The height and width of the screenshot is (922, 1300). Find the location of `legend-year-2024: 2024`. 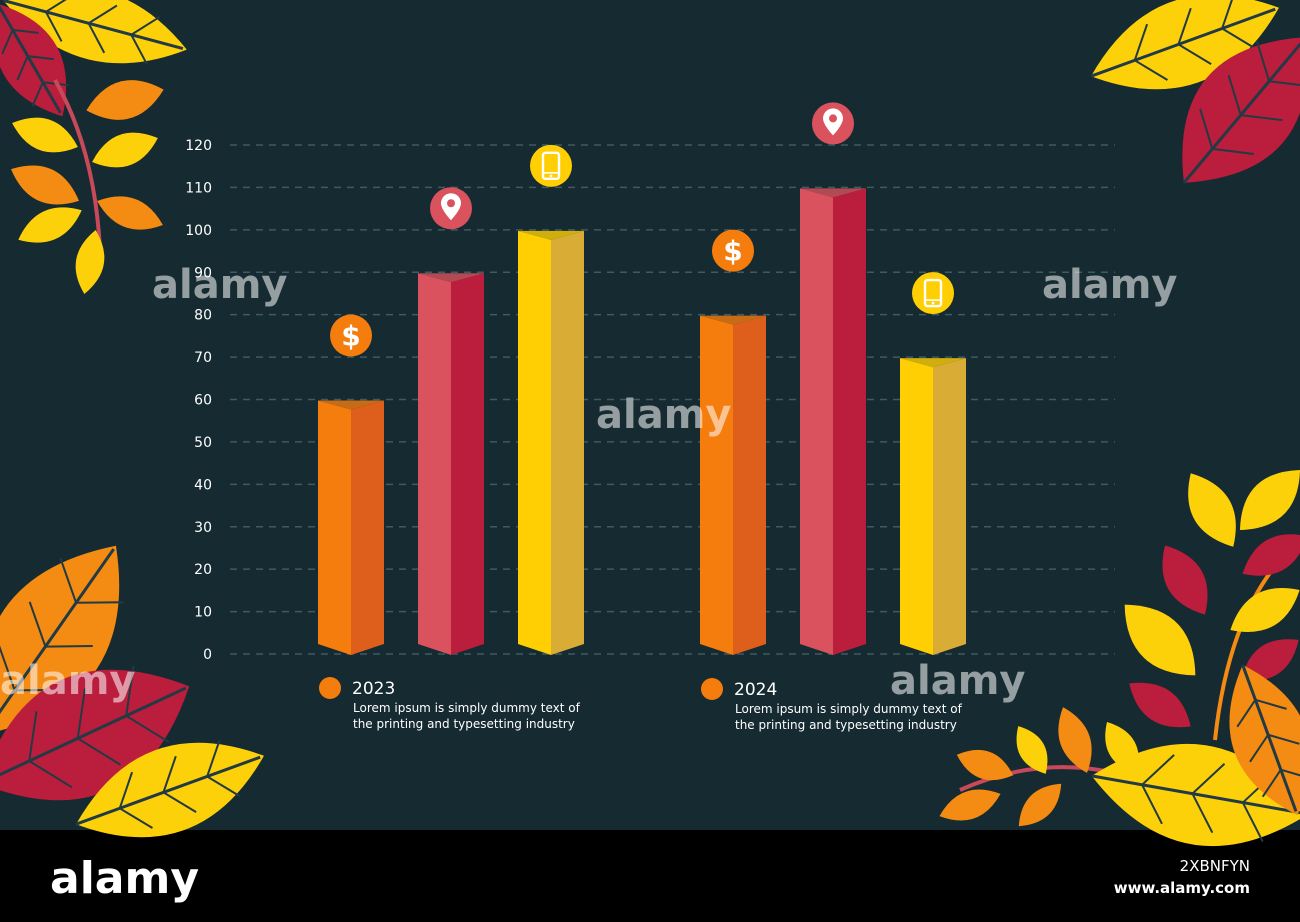

legend-year-2024: 2024 is located at coordinates (755, 690).